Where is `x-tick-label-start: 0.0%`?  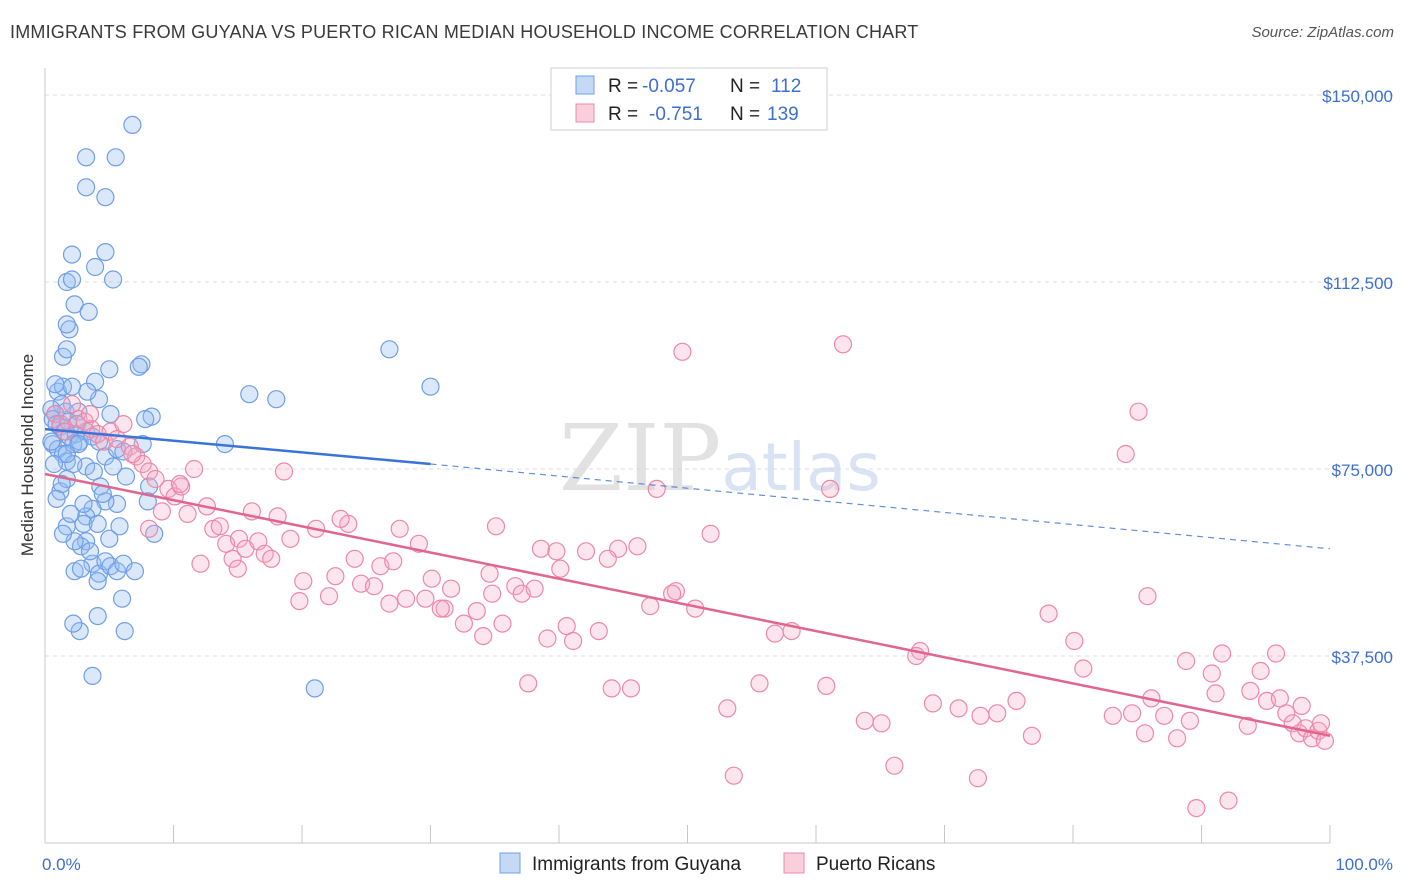
x-tick-label-start: 0.0% is located at coordinates (61, 864).